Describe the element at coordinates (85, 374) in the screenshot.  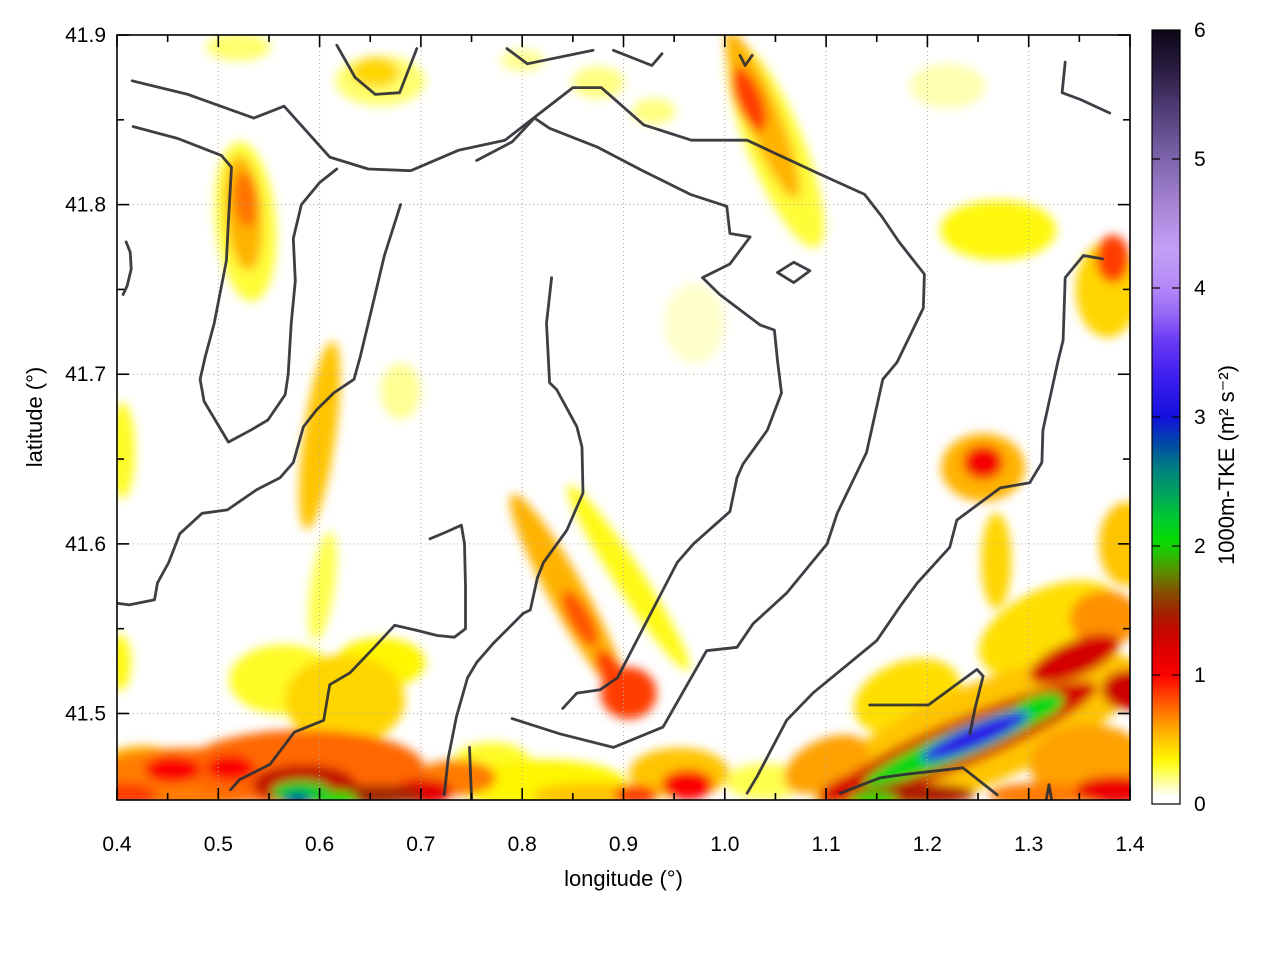
I see `y-tick-label: 41.7` at that location.